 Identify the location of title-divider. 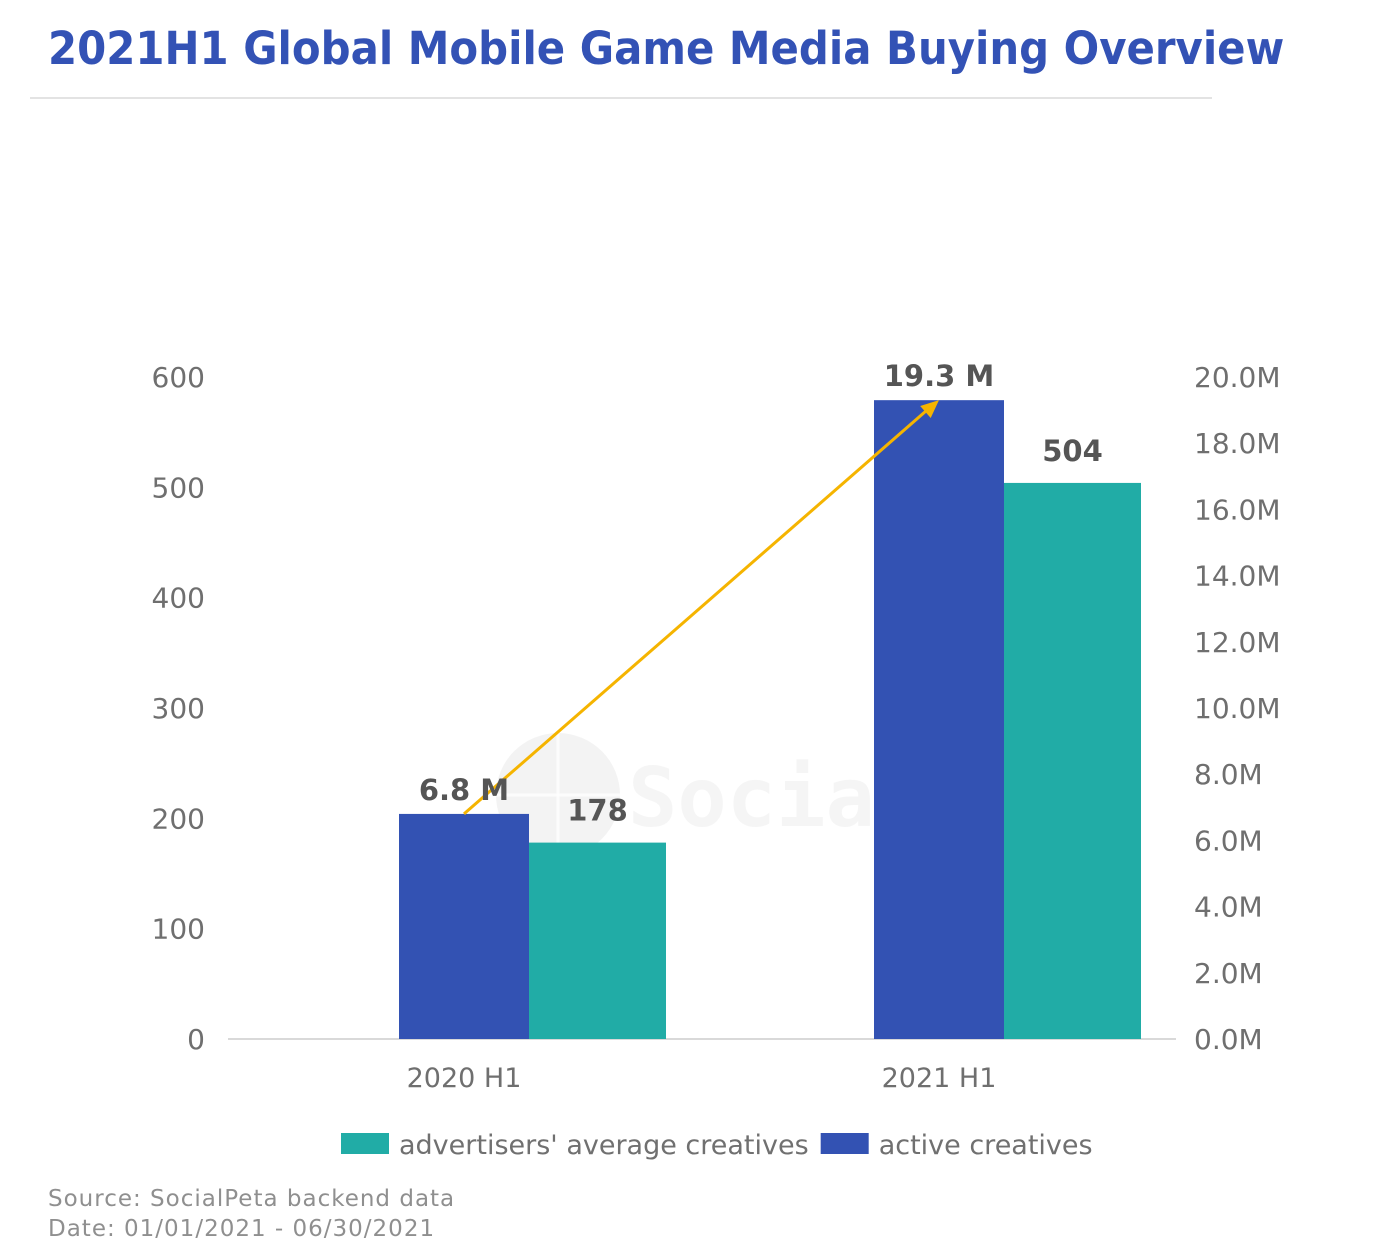
(621, 98).